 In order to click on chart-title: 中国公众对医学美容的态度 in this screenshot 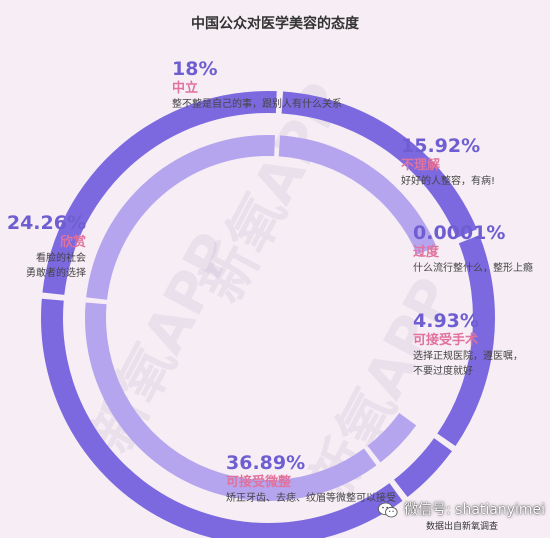, I will do `click(275, 24)`.